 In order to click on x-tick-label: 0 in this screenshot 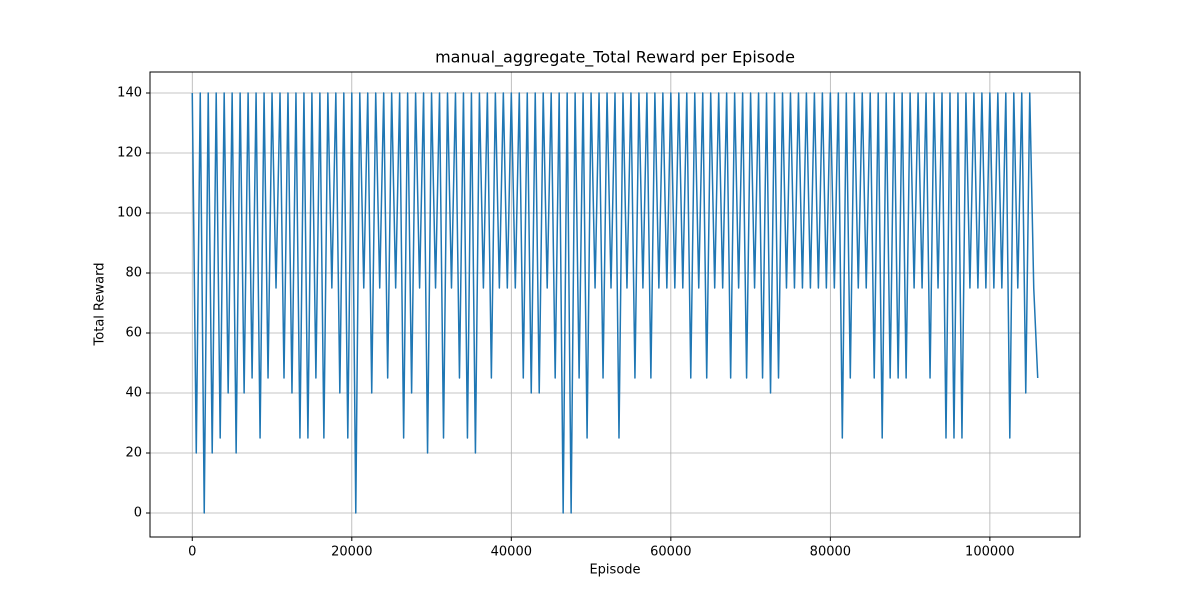, I will do `click(192, 552)`.